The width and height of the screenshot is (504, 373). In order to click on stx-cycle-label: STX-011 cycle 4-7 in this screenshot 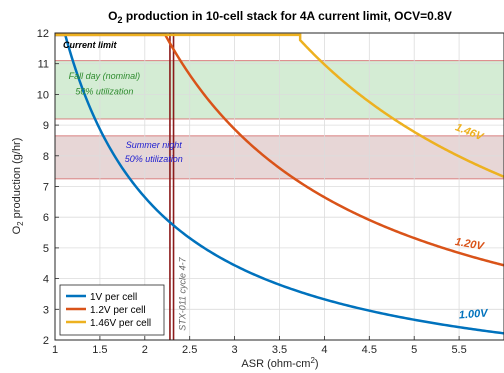, I will do `click(183, 293)`.